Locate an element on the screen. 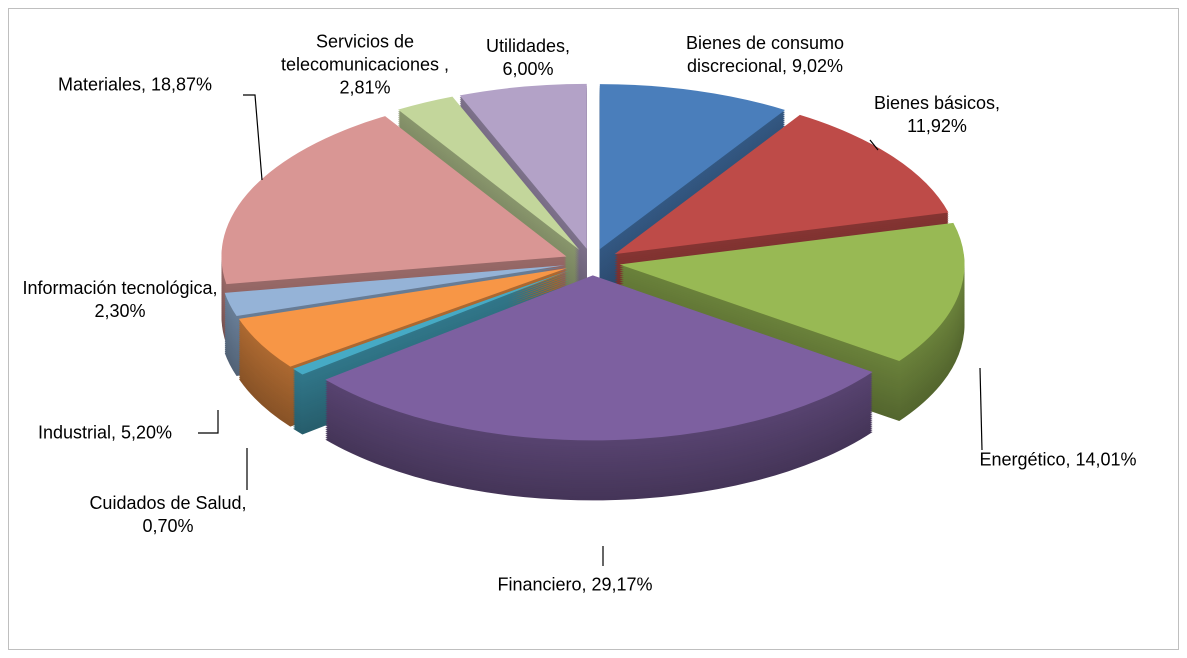 The height and width of the screenshot is (658, 1187). data-label: Energético, 14,01% is located at coordinates (1058, 459).